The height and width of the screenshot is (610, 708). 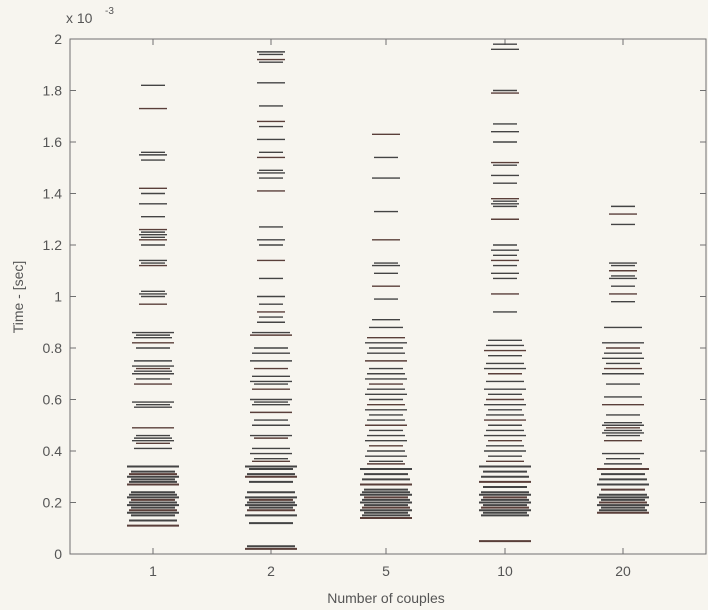 I want to click on y-exponent-base: x 10, so click(x=79, y=18).